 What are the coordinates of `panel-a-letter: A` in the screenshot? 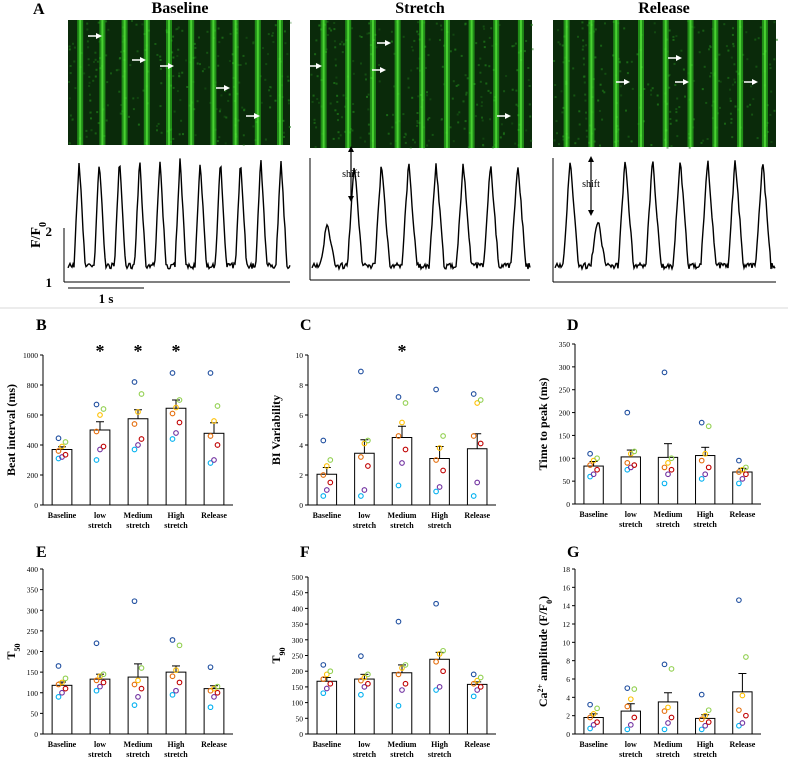 It's located at (39, 9).